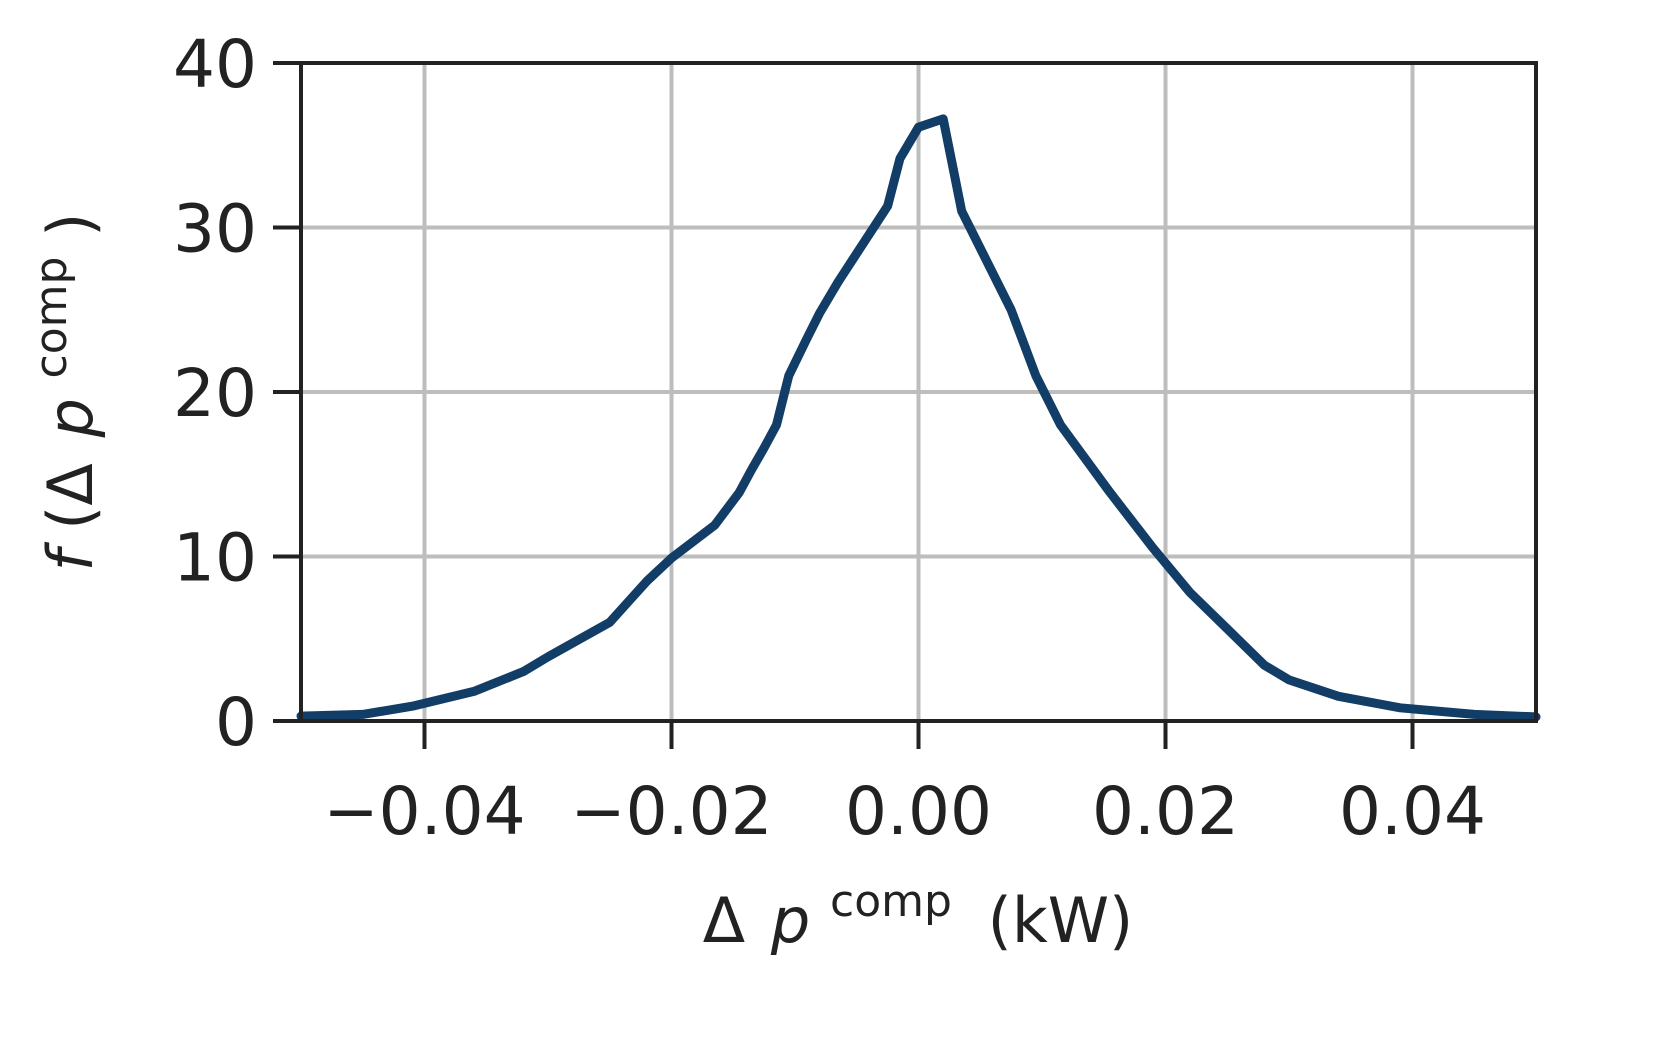 The width and height of the screenshot is (1660, 1038). I want to click on x-tick-label: 0.02, so click(1165, 811).